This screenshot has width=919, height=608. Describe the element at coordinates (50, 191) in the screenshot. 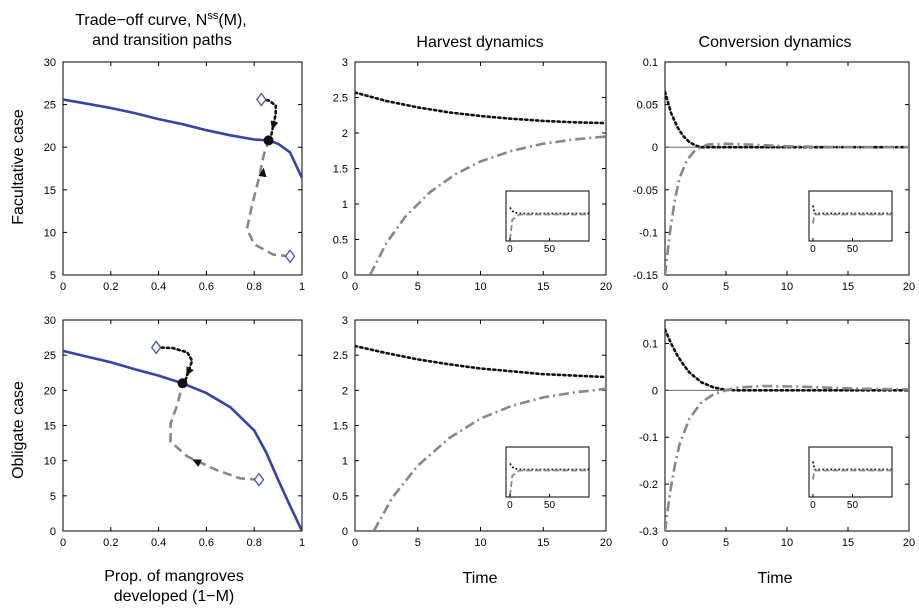

I see `y-tick-label: 15` at that location.